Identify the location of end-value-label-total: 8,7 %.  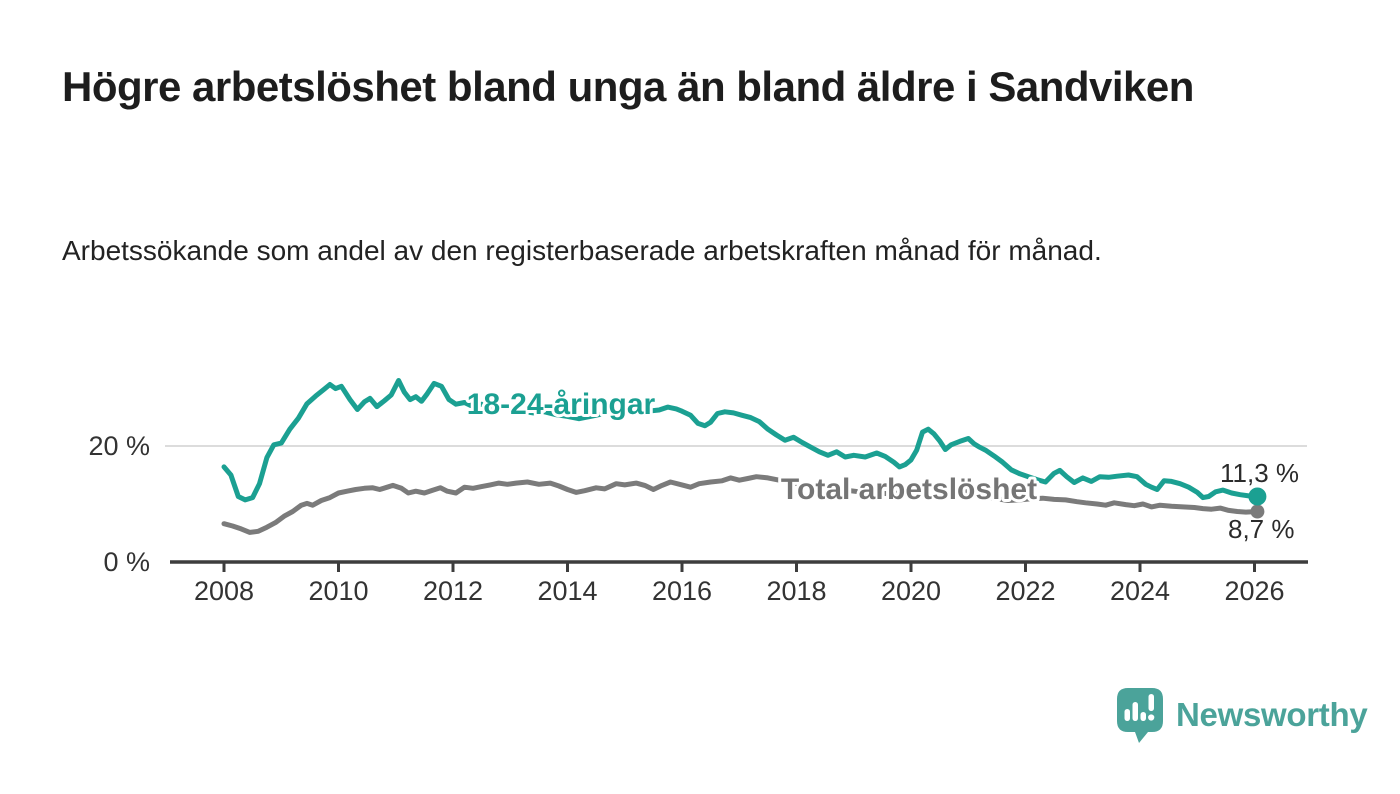
(1261, 529).